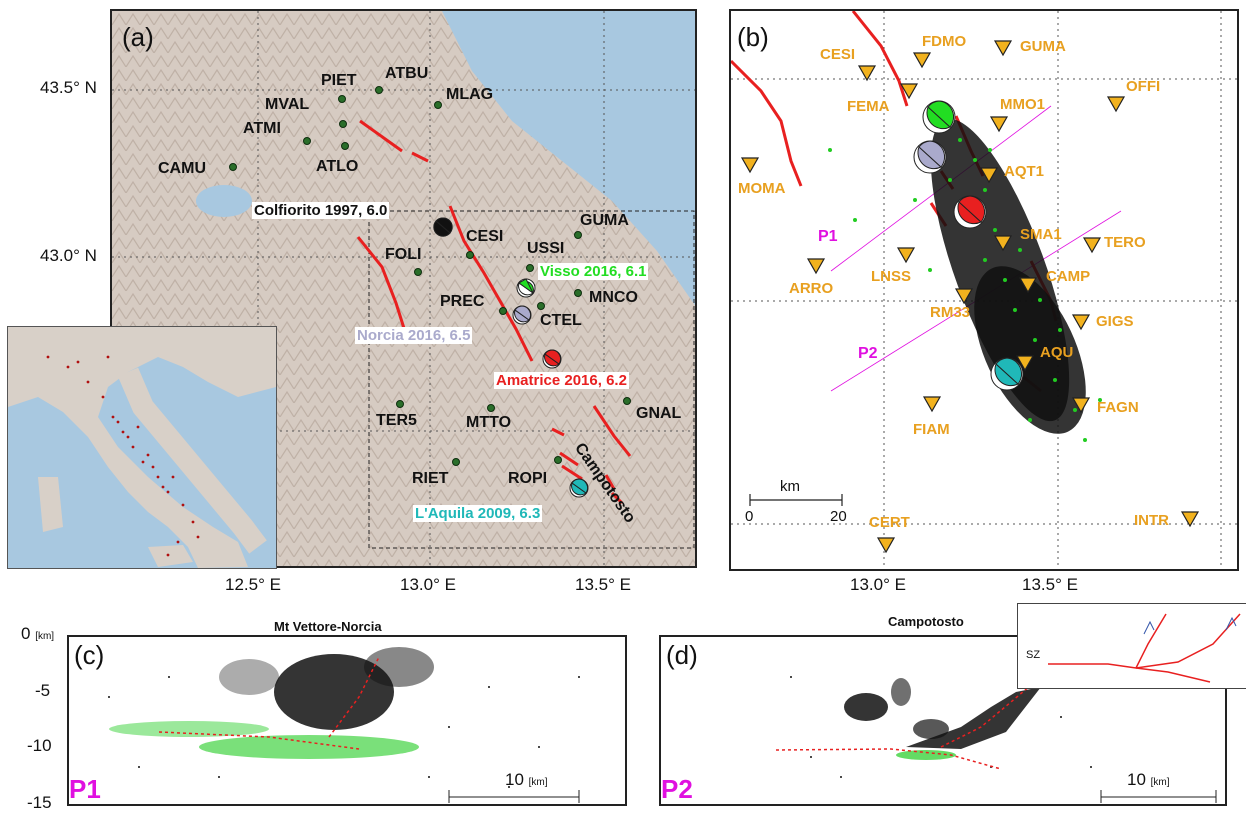  I want to click on profile-label-p1: P1, so click(828, 236).